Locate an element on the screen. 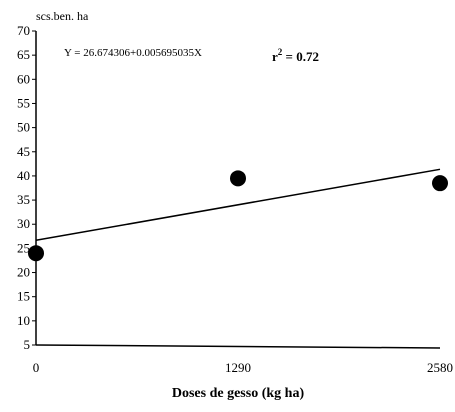 This screenshot has height=412, width=455. y-tick-label: 45 is located at coordinates (23, 151).